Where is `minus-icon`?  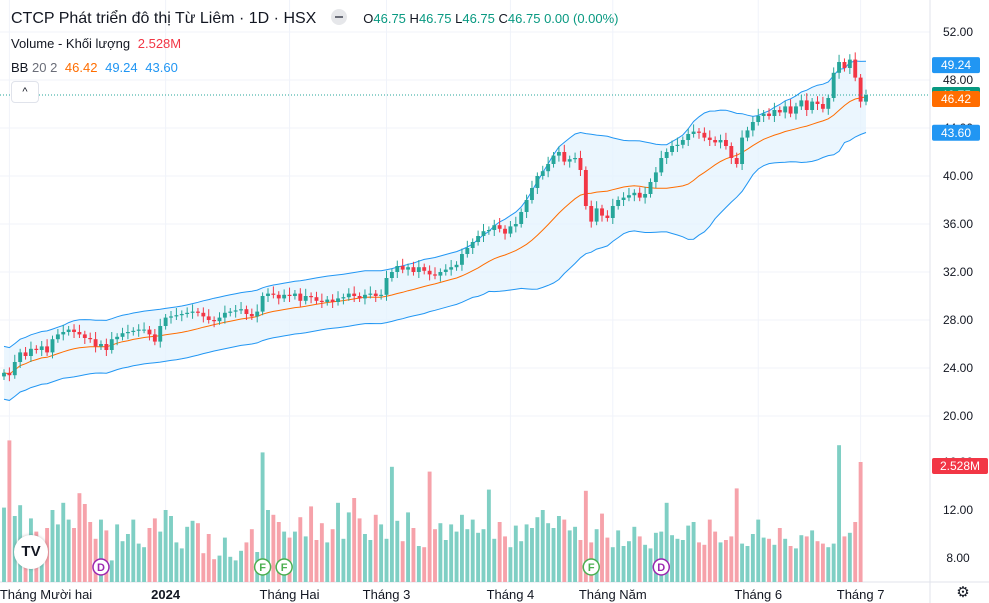
minus-icon is located at coordinates (338, 17).